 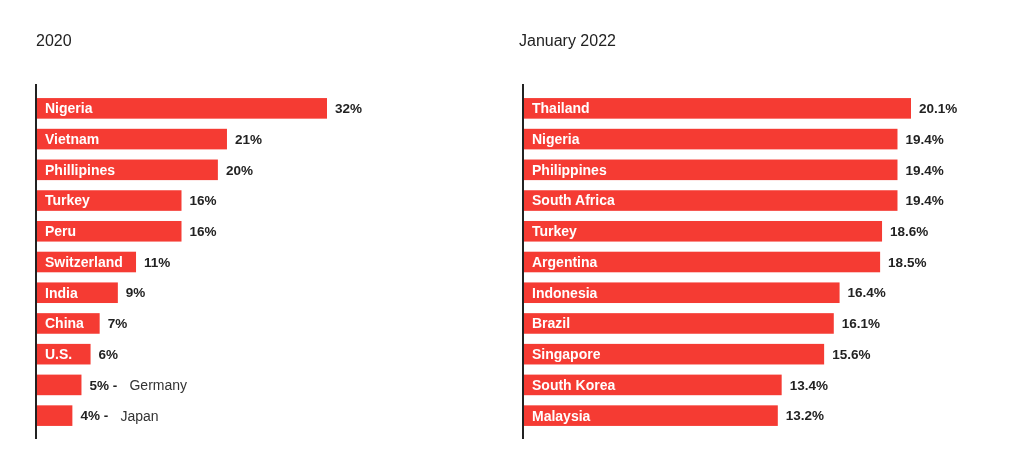 I want to click on y-tick-label: Peru, so click(x=61, y=231).